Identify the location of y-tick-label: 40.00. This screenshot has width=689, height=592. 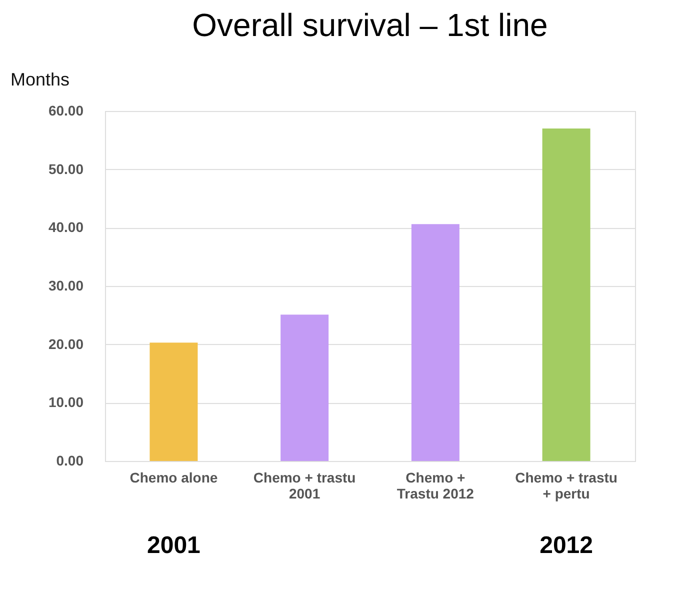
(66, 227).